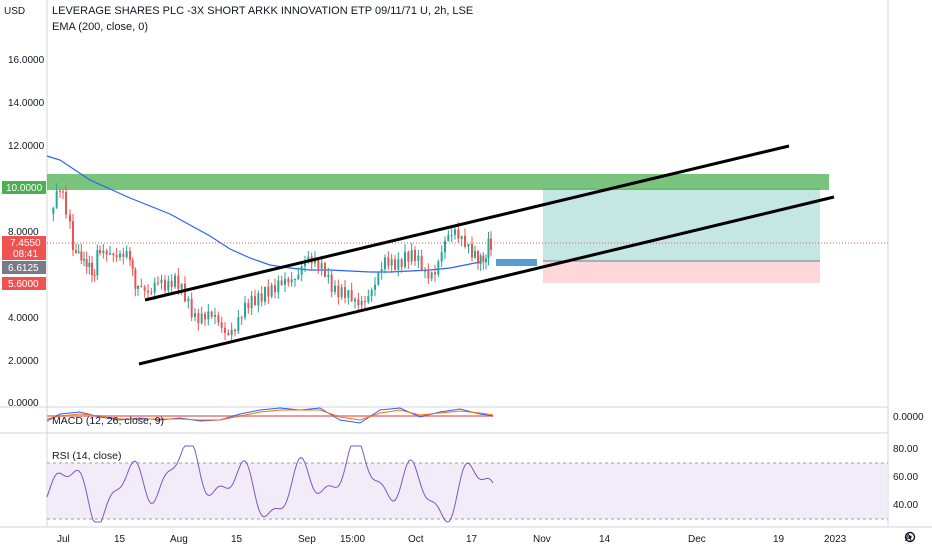 The width and height of the screenshot is (932, 550). What do you see at coordinates (416, 539) in the screenshot?
I see `time-tick: Oct` at bounding box center [416, 539].